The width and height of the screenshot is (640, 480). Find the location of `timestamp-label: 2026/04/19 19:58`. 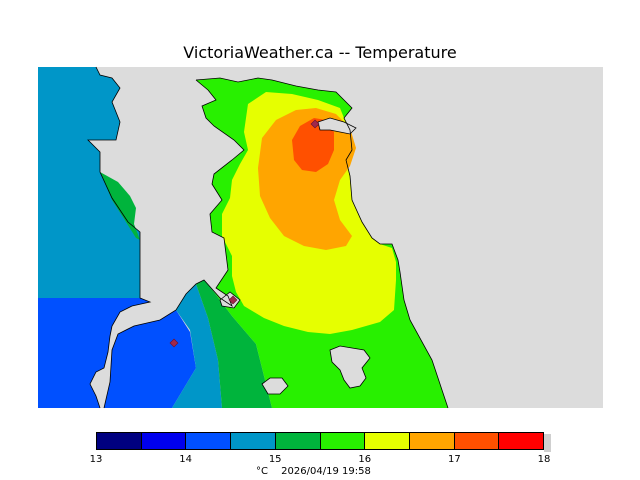

timestamp-label: 2026/04/19 19:58 is located at coordinates (326, 471).